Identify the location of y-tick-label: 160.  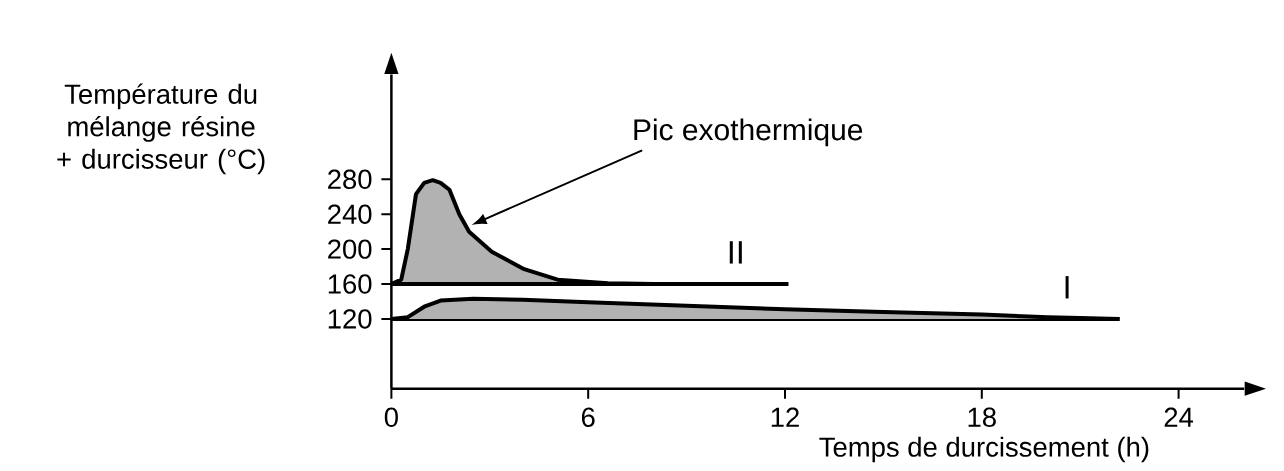
(350, 284).